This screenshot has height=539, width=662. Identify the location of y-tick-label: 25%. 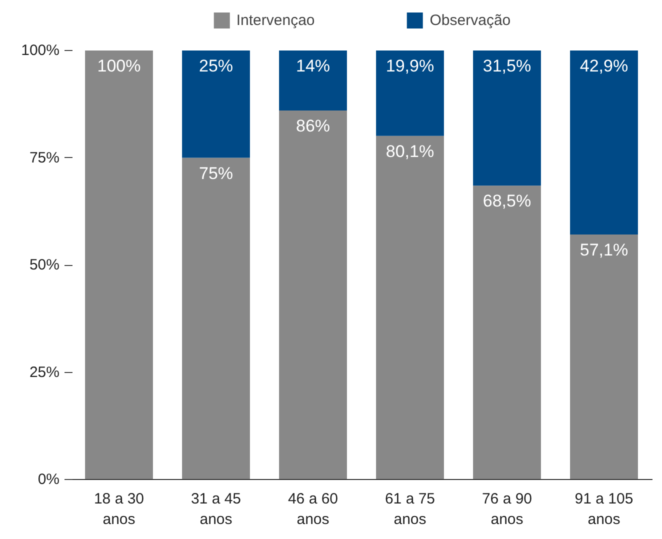
(44, 372).